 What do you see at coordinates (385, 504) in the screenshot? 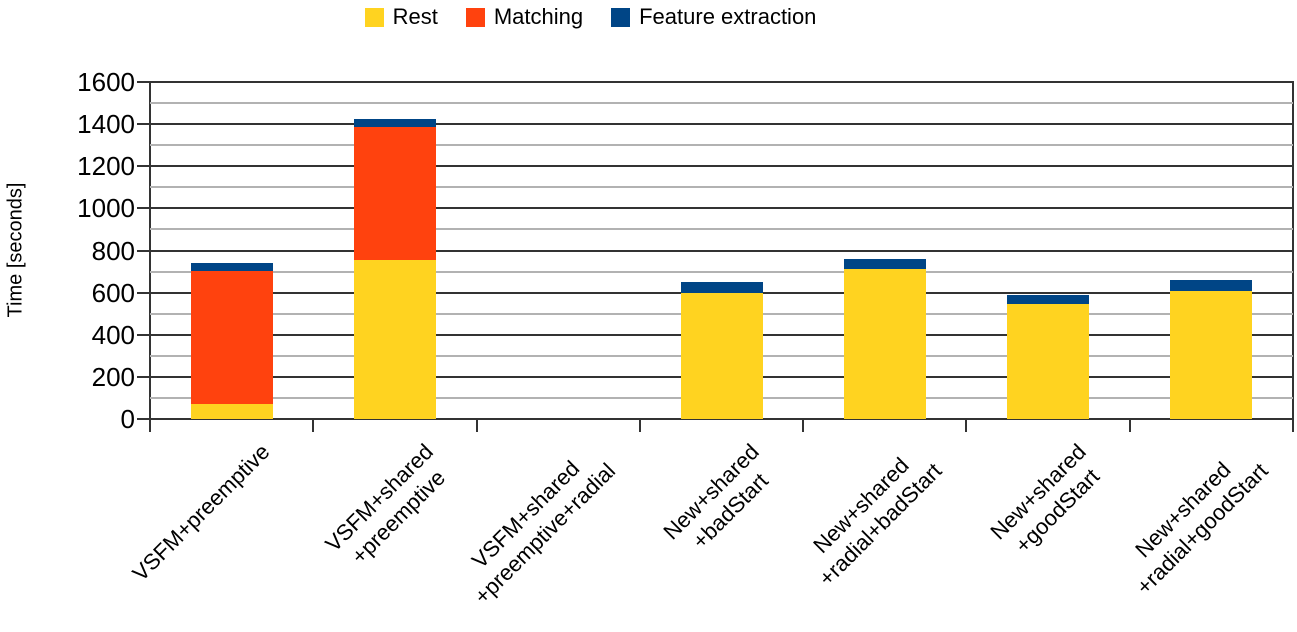
I see `x-category-label: VSFM+shared +preemptive` at bounding box center [385, 504].